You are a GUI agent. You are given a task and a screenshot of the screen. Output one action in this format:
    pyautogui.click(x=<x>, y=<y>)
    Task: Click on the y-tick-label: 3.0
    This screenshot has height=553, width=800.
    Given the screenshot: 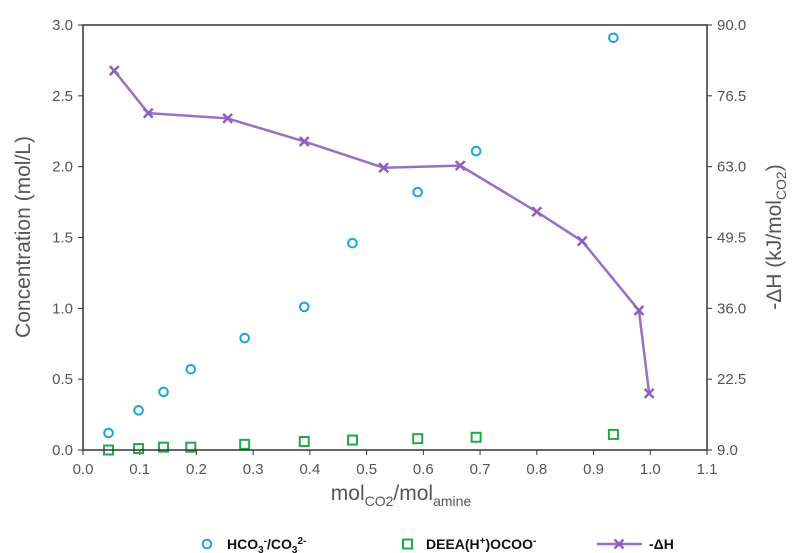 What is the action you would take?
    pyautogui.click(x=62, y=25)
    